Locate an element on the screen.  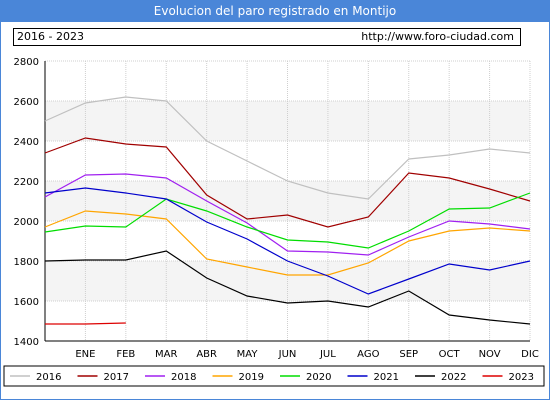
y-tick-label: 2000 is located at coordinates (26, 222).